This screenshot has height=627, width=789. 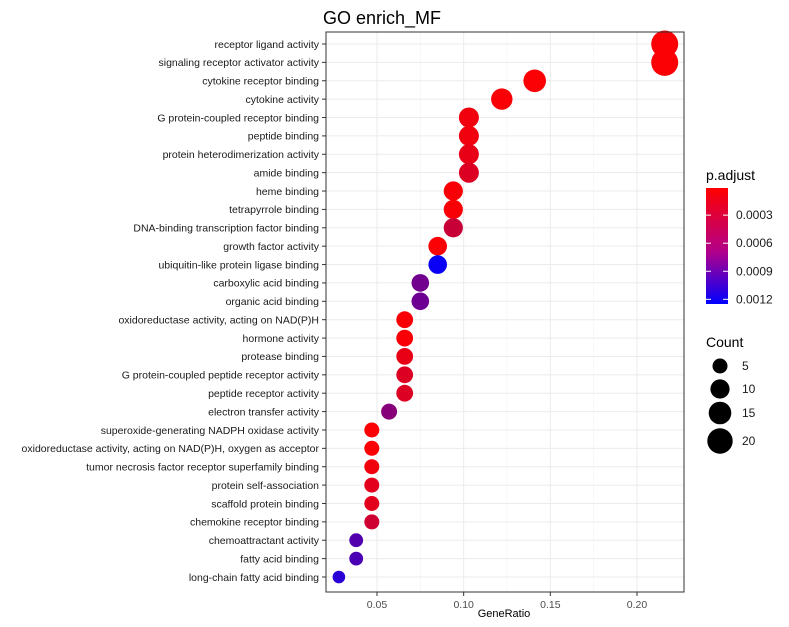 I want to click on y-tick-label: chemoattractant activity, so click(x=264, y=541).